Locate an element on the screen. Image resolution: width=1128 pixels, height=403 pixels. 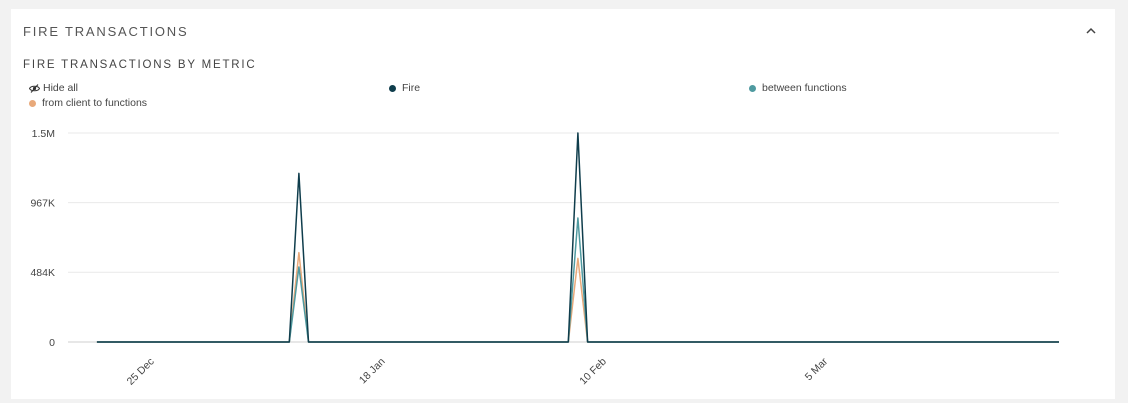
legend-item-from-client-to-functions: from client to functions is located at coordinates (88, 103).